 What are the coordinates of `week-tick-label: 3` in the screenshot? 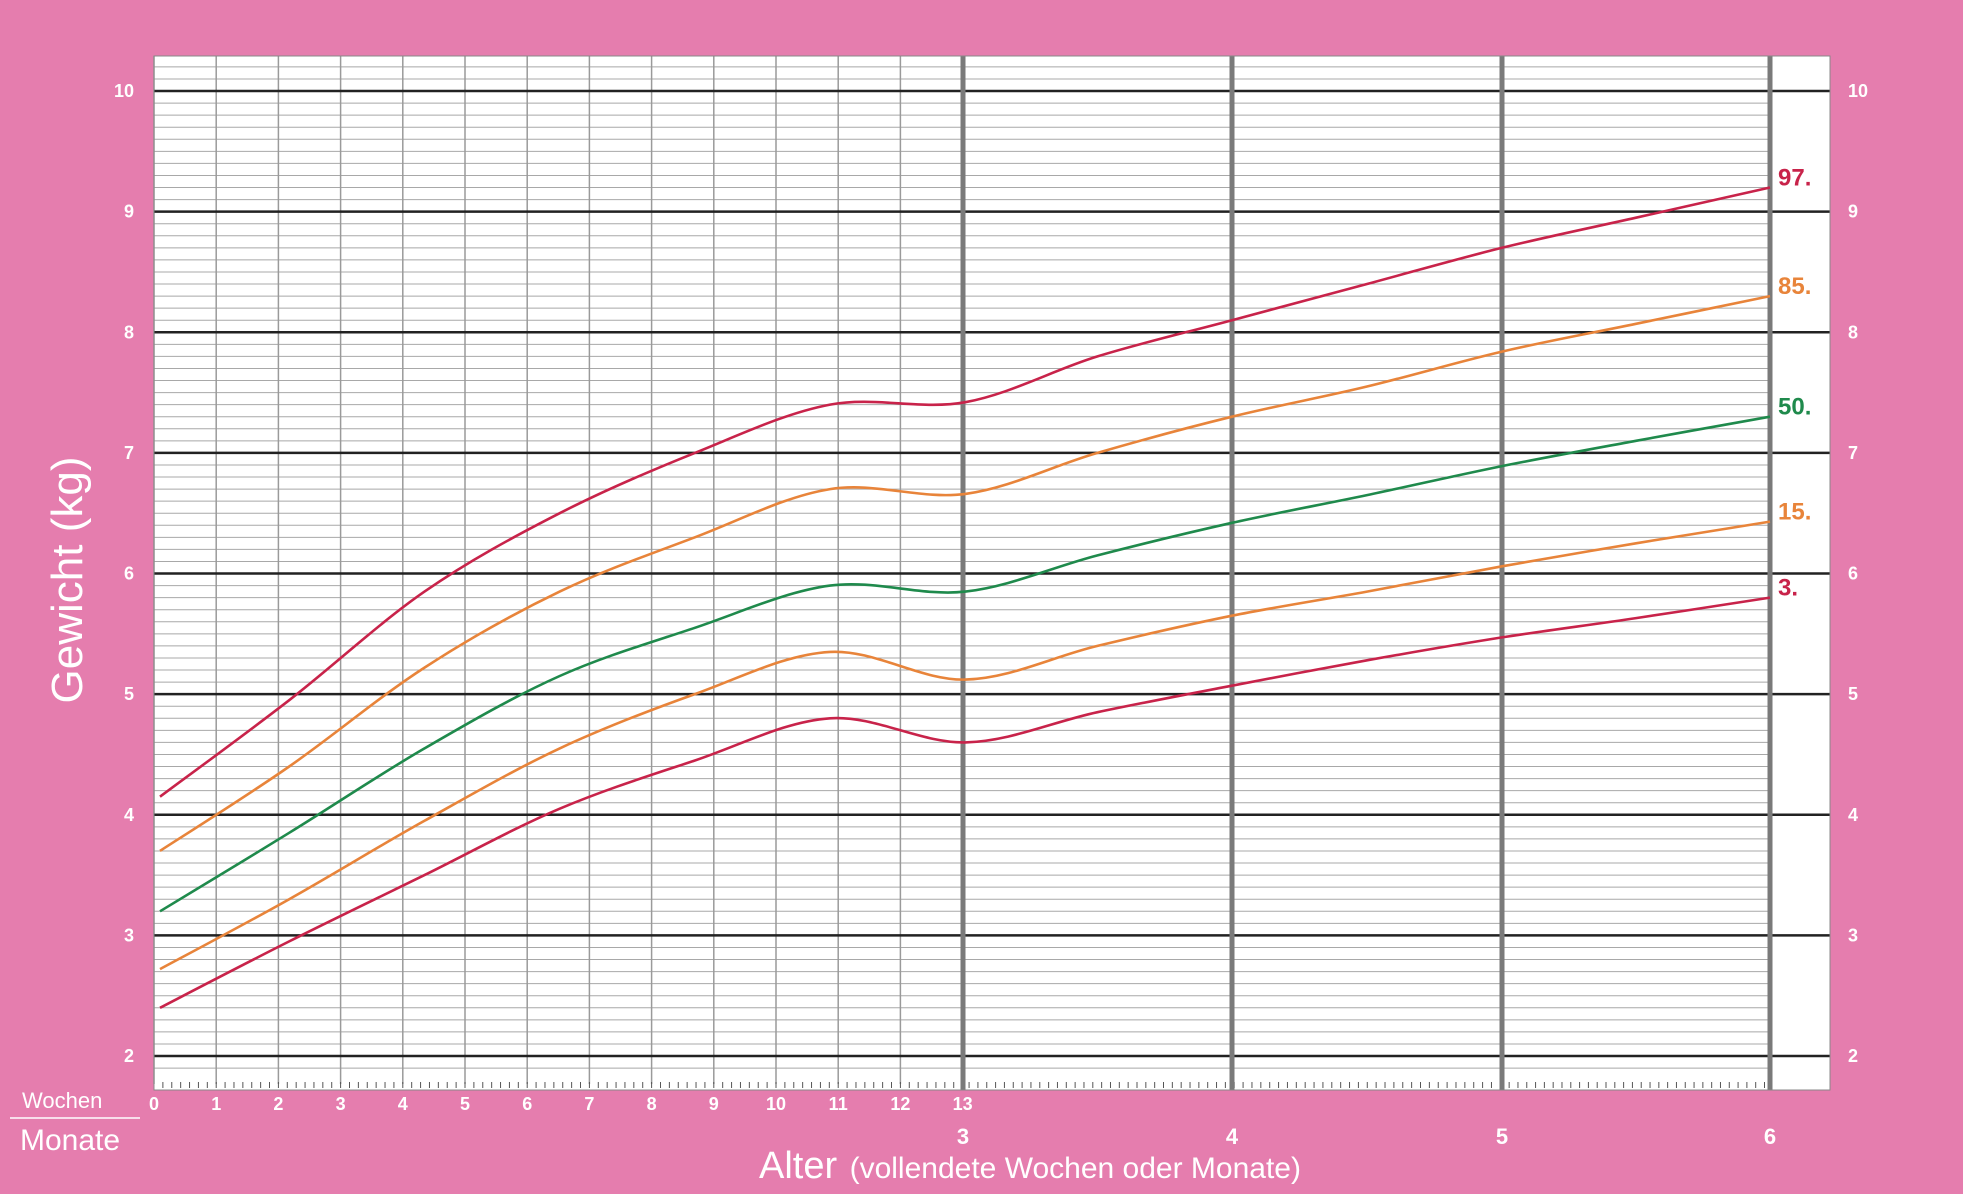 It's located at (341, 1104).